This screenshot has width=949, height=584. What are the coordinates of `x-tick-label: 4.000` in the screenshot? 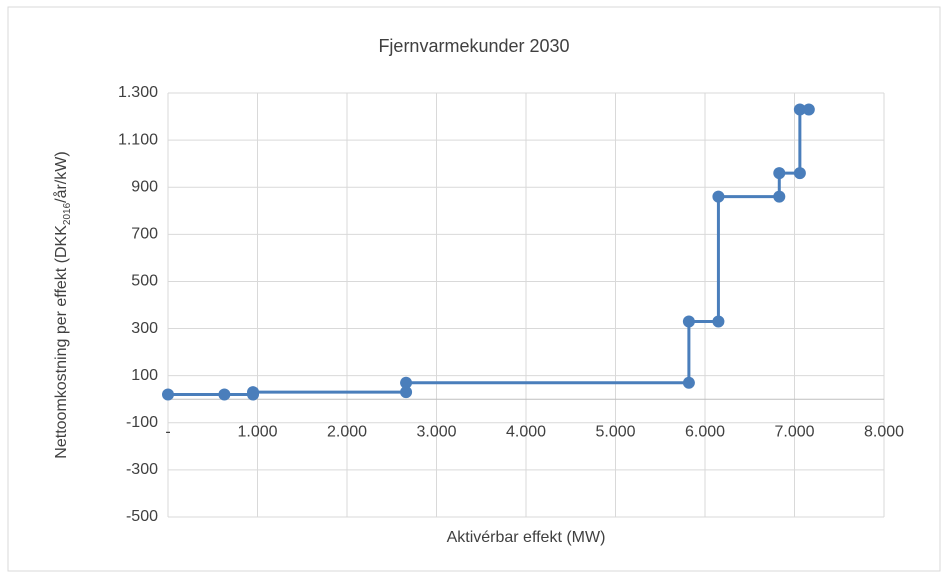 It's located at (526, 431).